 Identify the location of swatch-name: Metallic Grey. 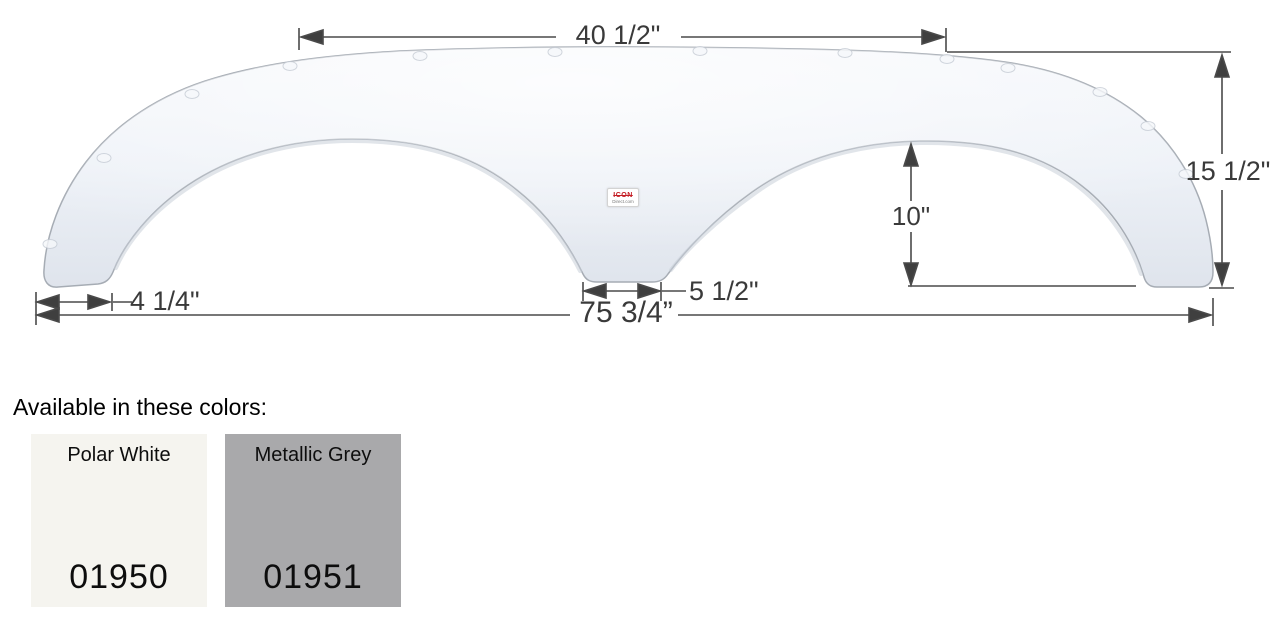
(313, 455).